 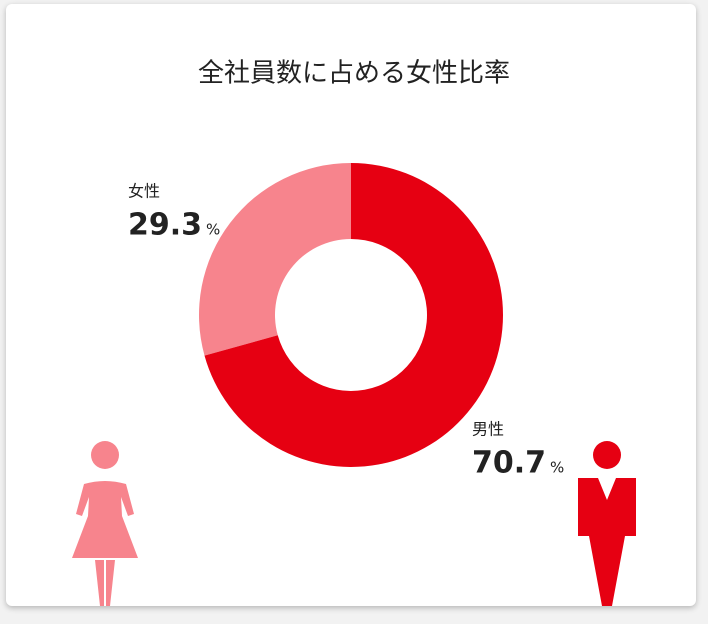 I want to click on value-label: 29.3, so click(x=165, y=225).